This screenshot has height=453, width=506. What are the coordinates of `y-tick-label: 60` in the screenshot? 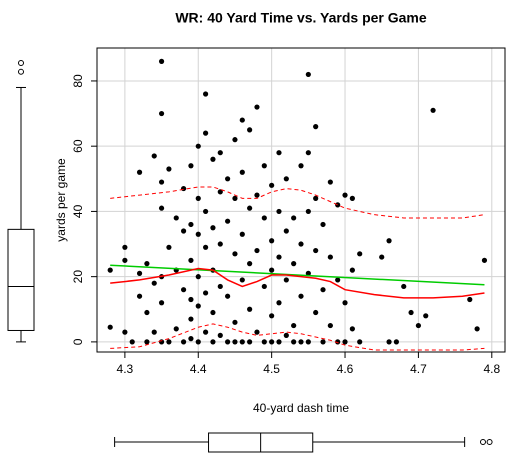 It's located at (78, 146).